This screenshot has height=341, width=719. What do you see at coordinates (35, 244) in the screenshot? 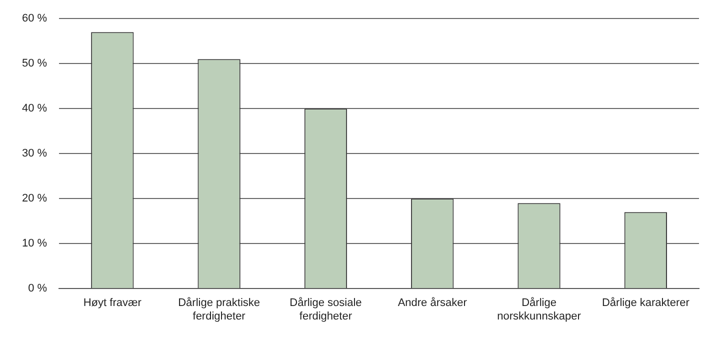
I see `y-tick-label: 10 %` at bounding box center [35, 244].